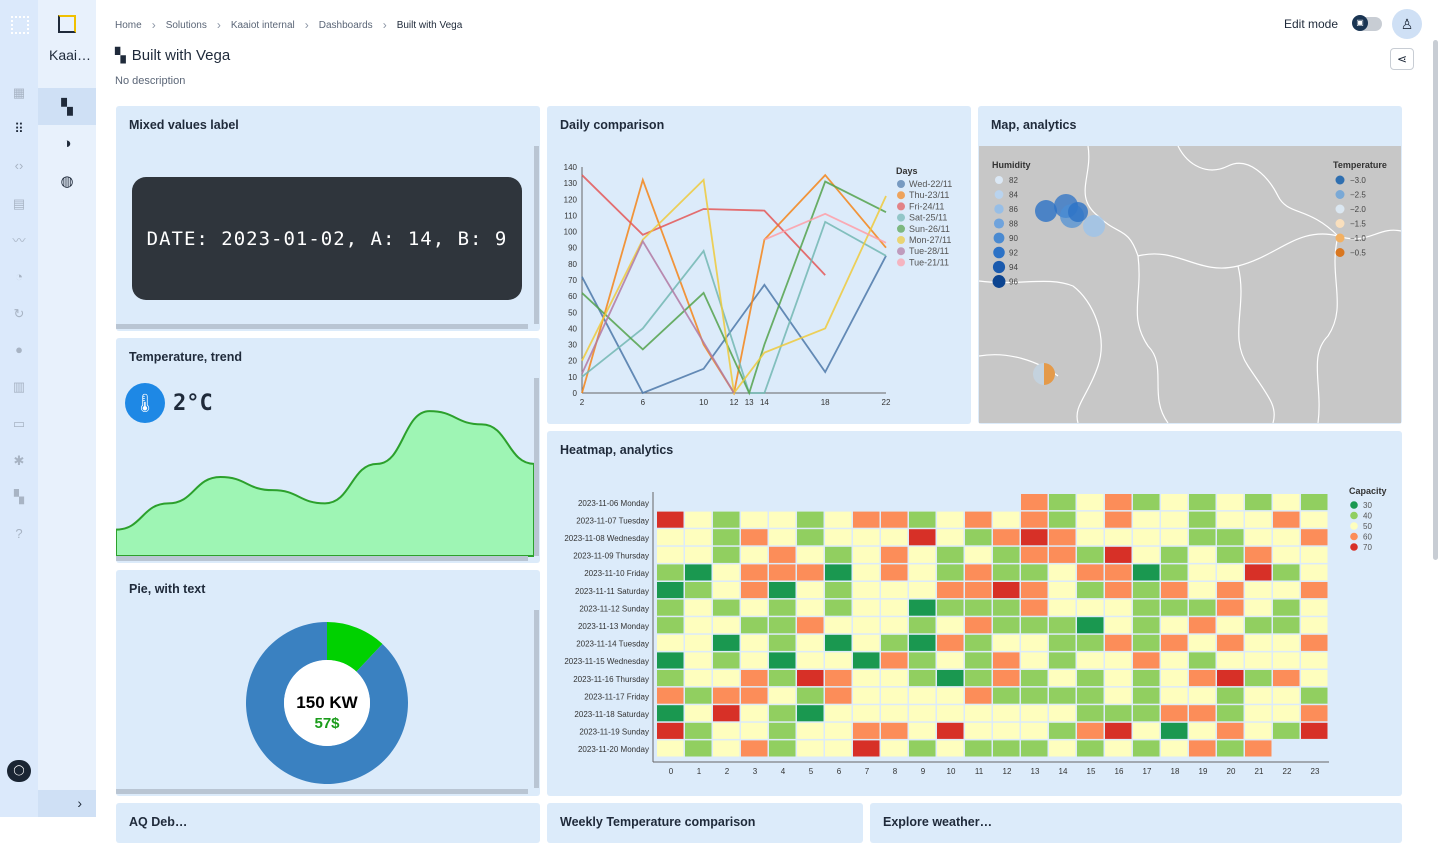 This screenshot has width=1440, height=843. I want to click on device-icon: ▤, so click(19, 203).